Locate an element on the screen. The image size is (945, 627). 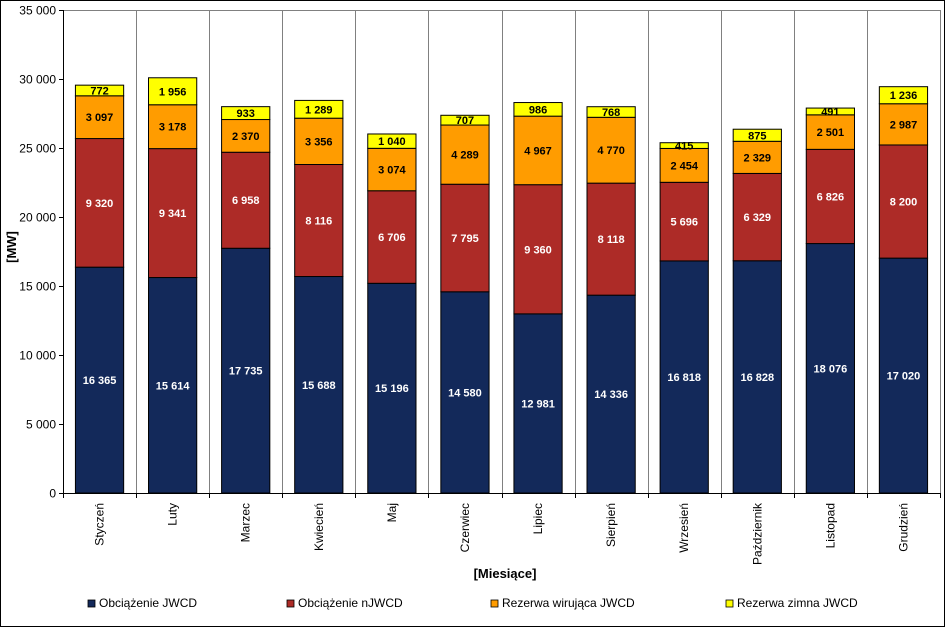
data-label: 15 614 is located at coordinates (173, 386).